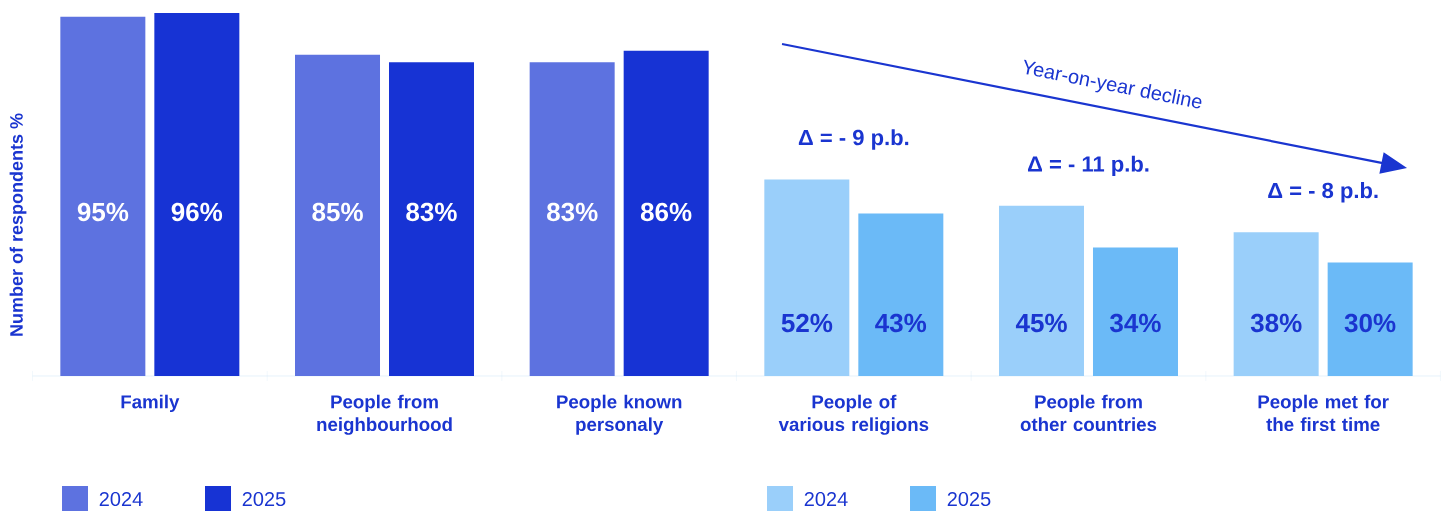 This screenshot has height=511, width=1451. I want to click on data-label: 34%, so click(1135, 323).